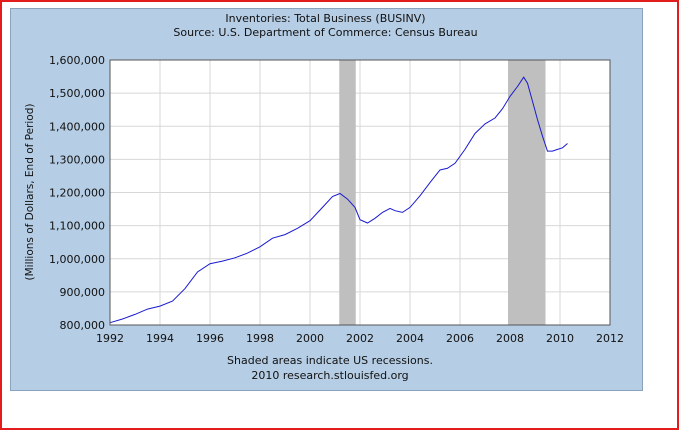 This screenshot has width=679, height=430. What do you see at coordinates (83, 325) in the screenshot?
I see `y-tick-label: 800,000` at bounding box center [83, 325].